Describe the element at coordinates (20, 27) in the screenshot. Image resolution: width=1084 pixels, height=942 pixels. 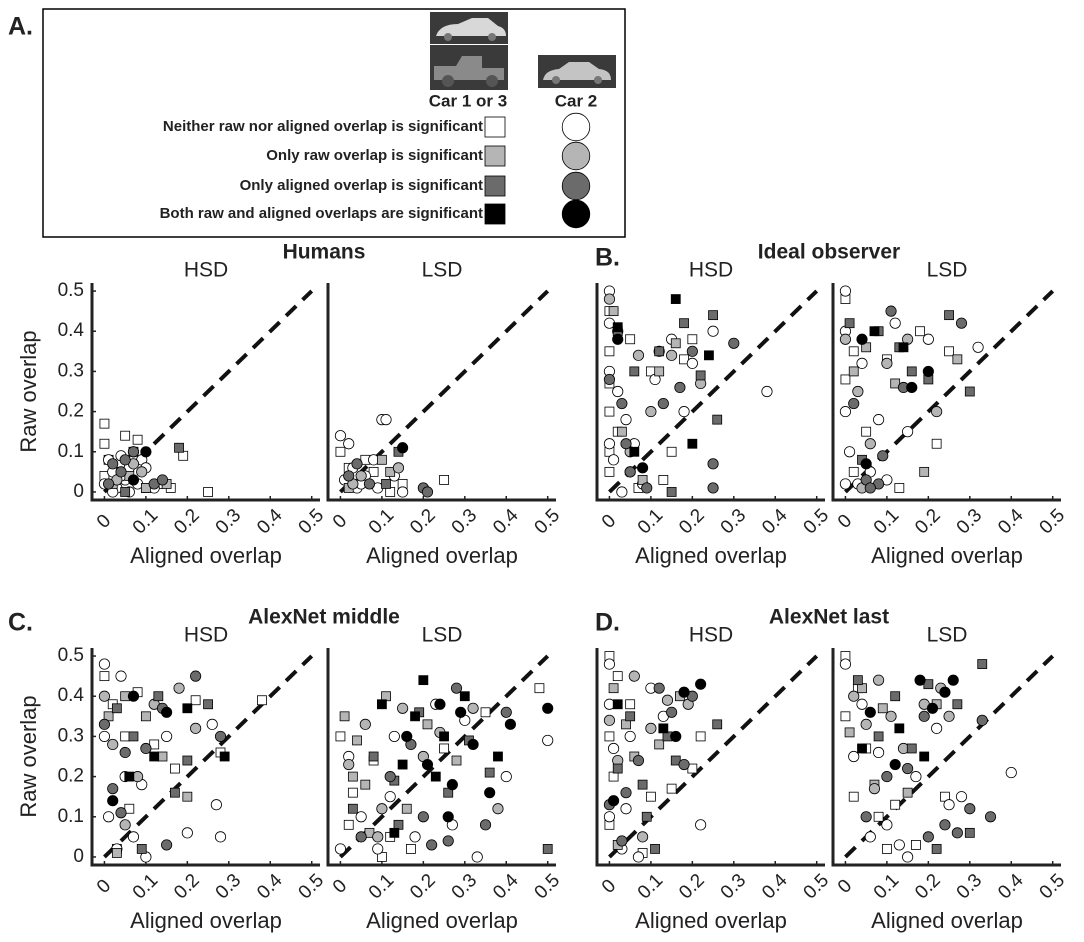
I see `panel-label: A.` at that location.